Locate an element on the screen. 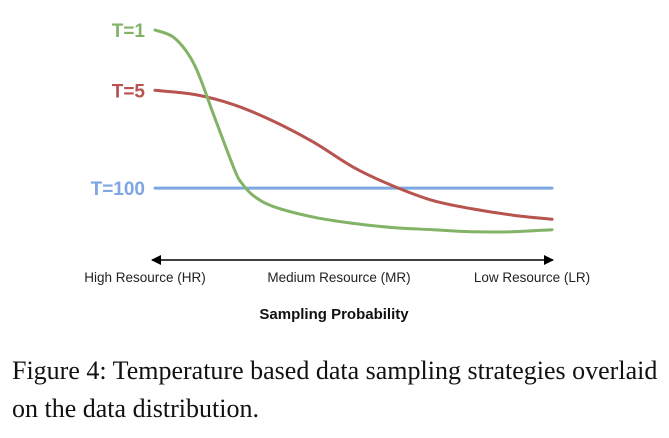 This screenshot has width=669, height=438. x-tick-label-hr: High Resource (HR) is located at coordinates (145, 277).